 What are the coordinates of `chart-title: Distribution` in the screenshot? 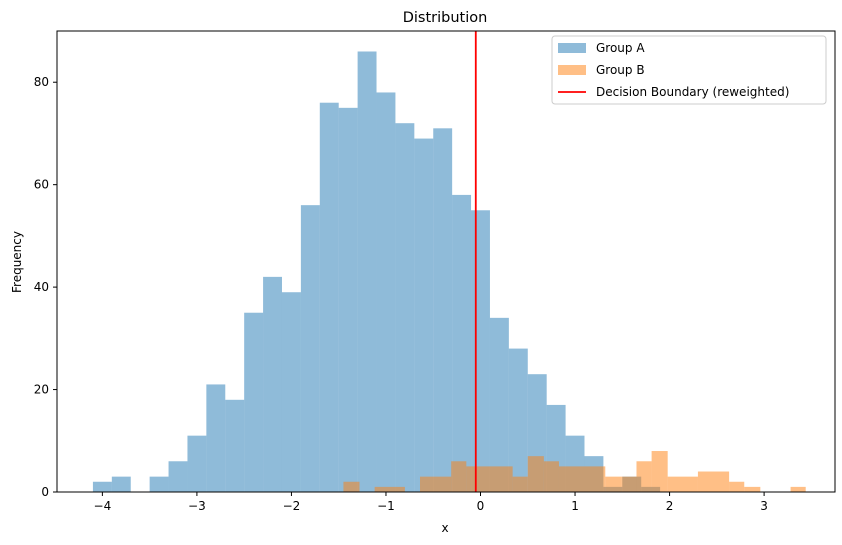 It's located at (445, 18).